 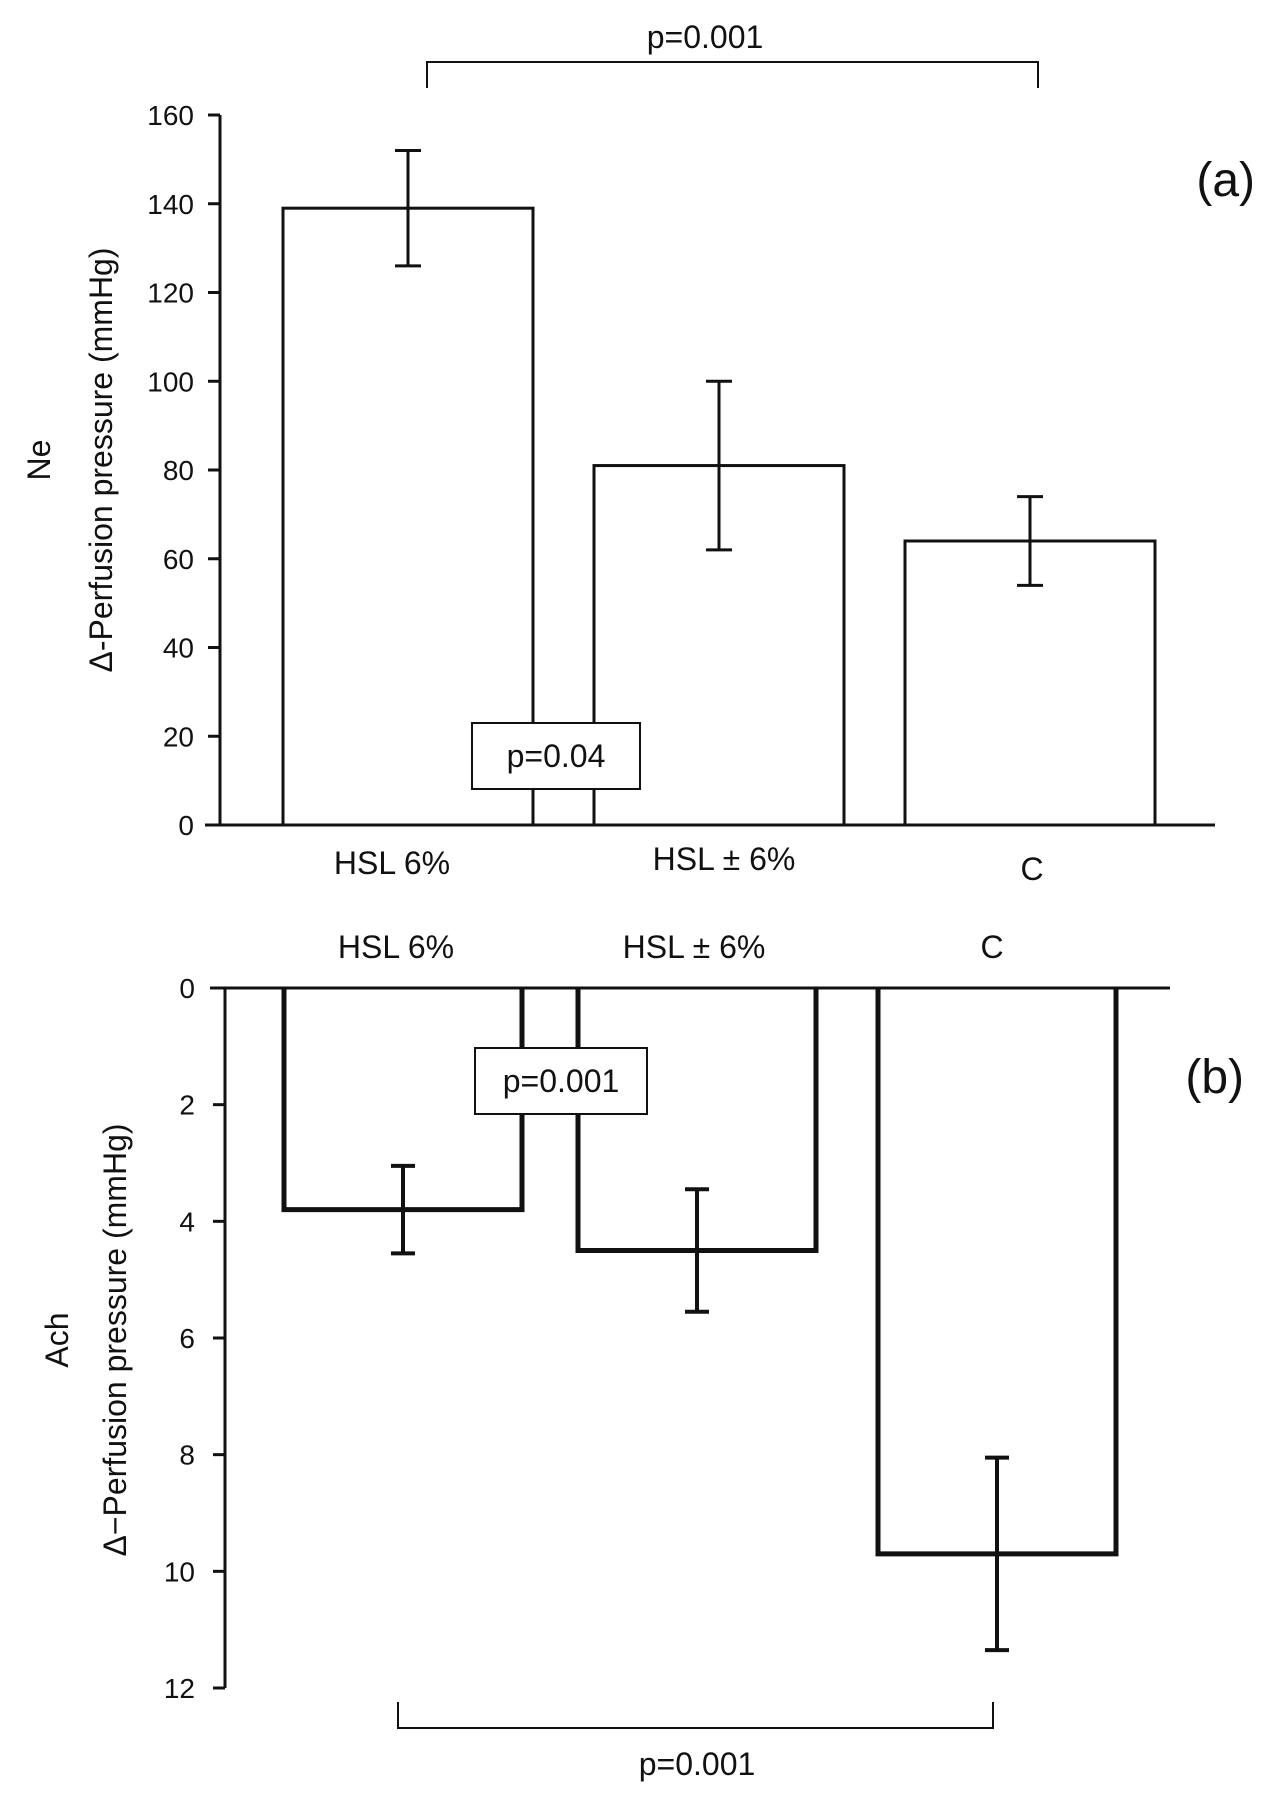 I want to click on panel-a-y-tick-label: 0, so click(x=186, y=825).